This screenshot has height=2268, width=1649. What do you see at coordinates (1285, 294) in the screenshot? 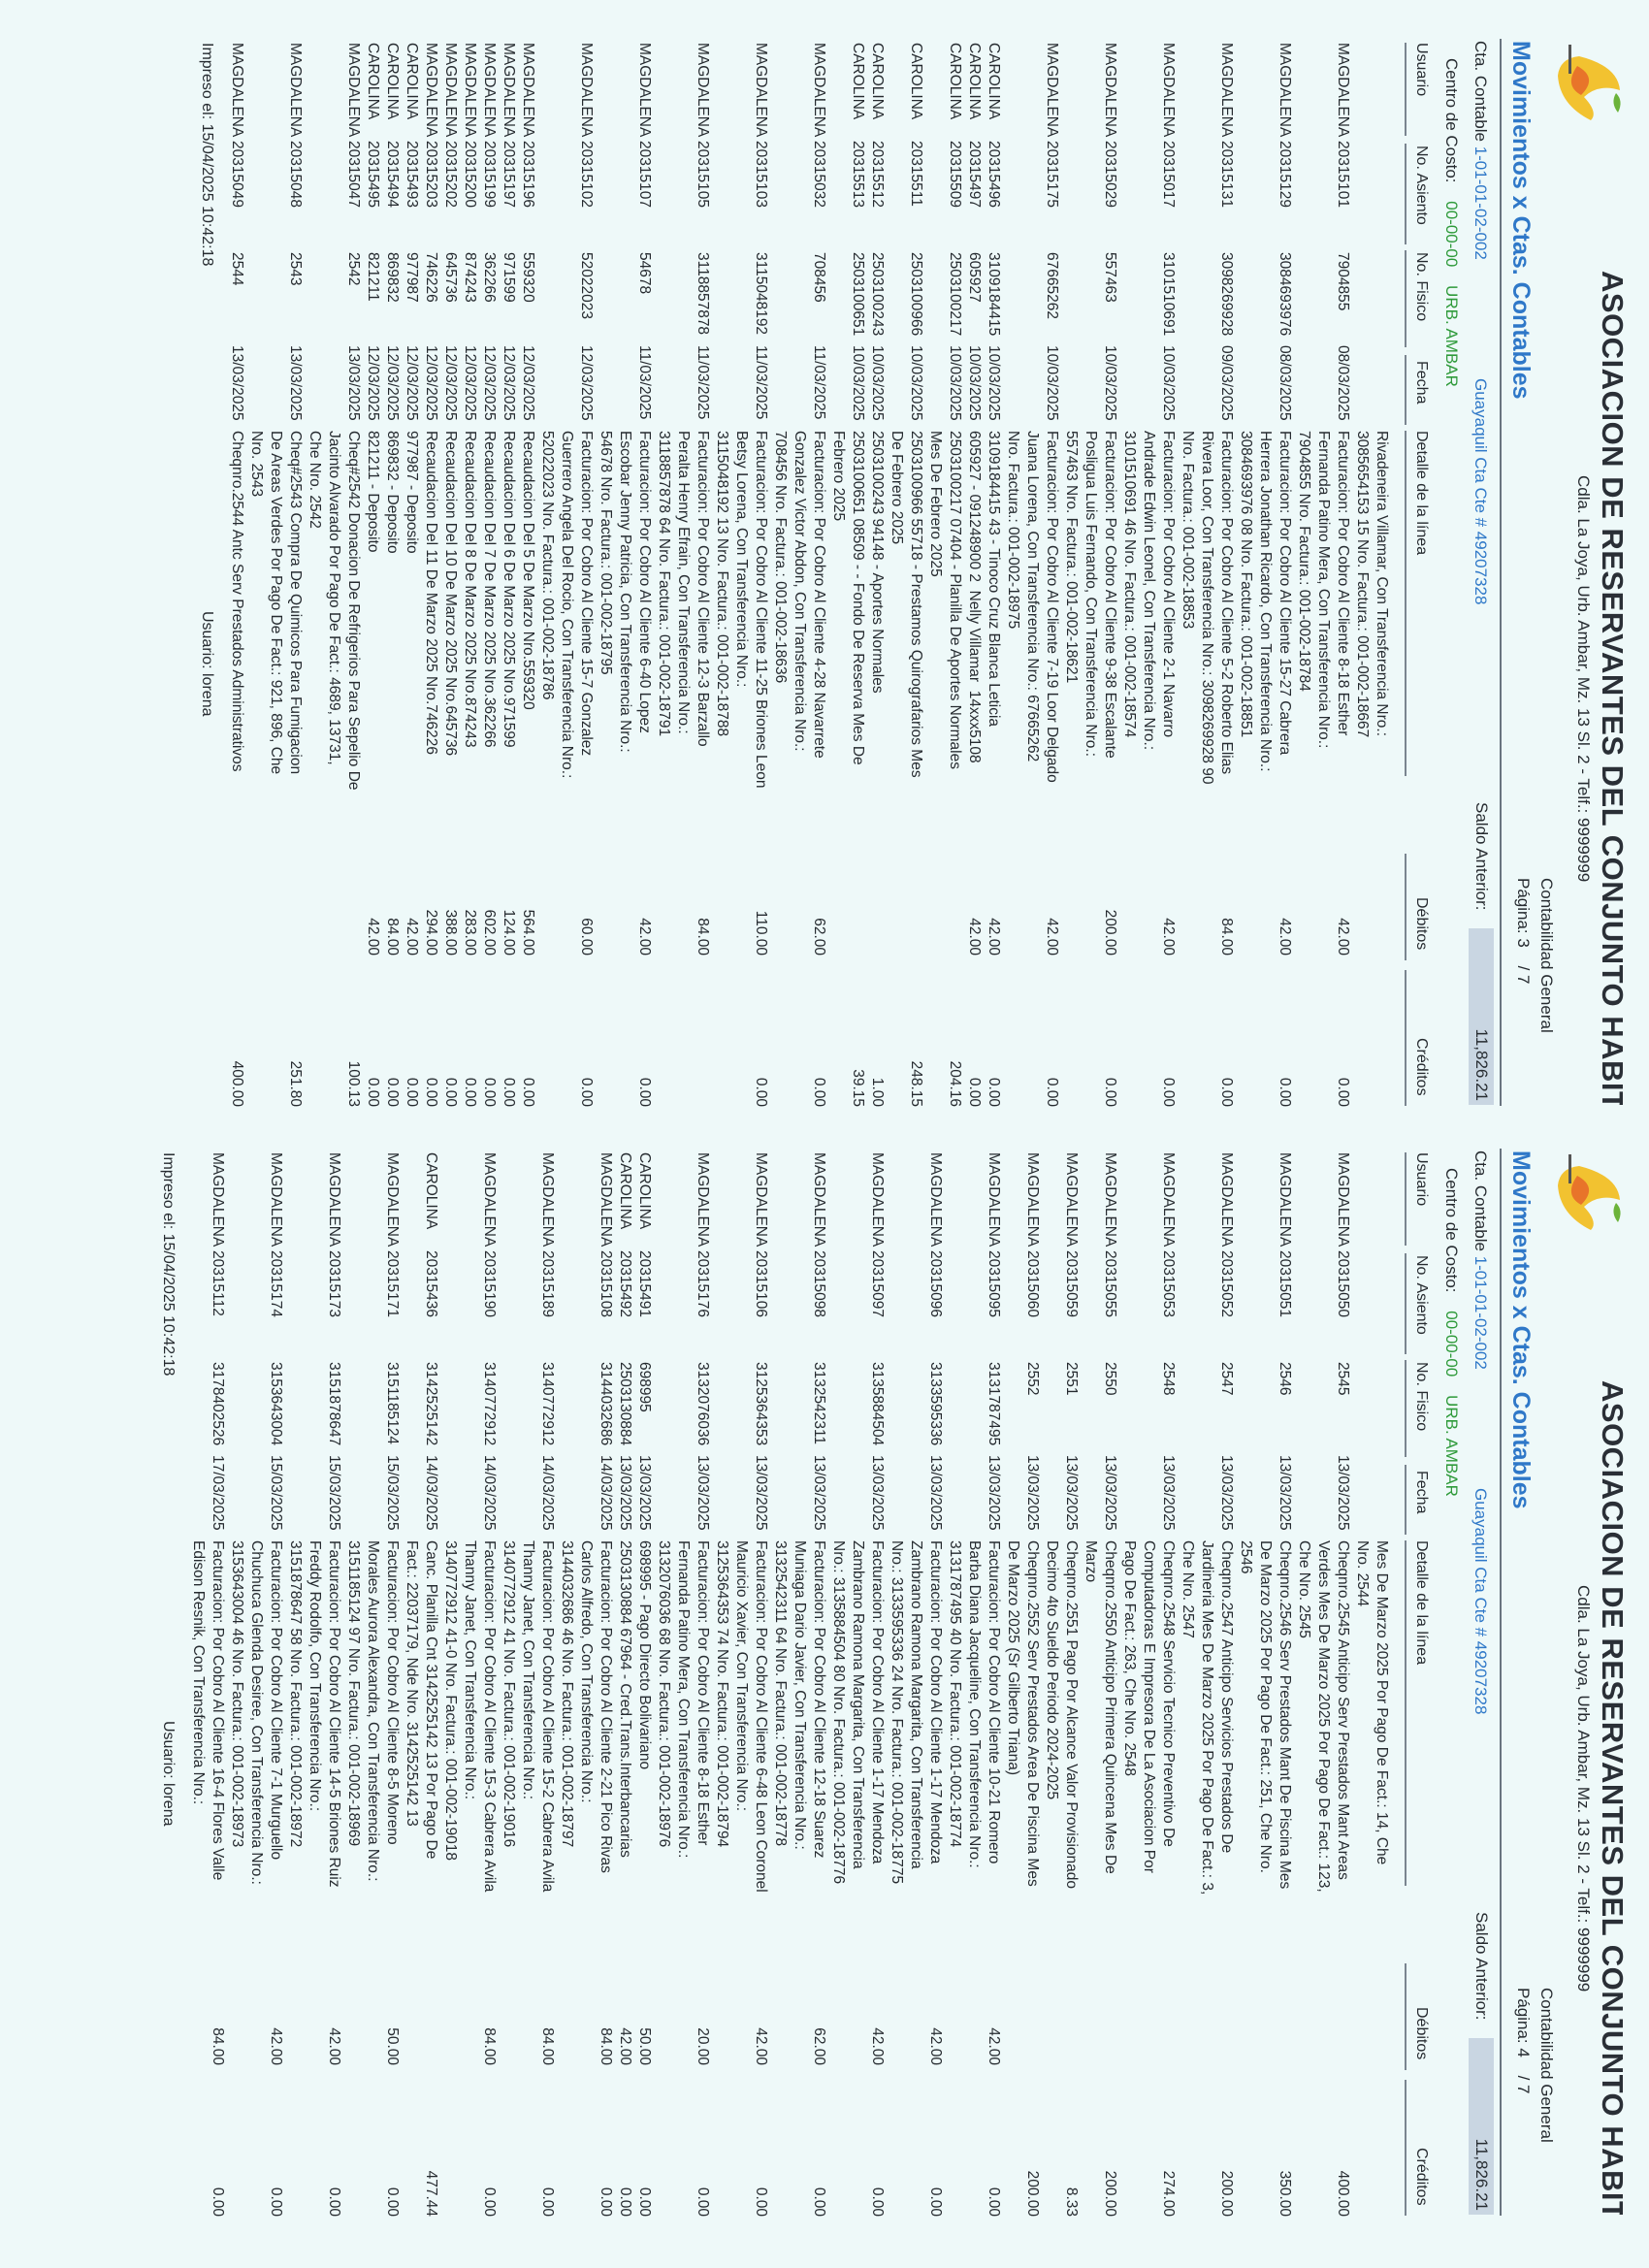
I see `row-fisico: 3084693976` at bounding box center [1285, 294].